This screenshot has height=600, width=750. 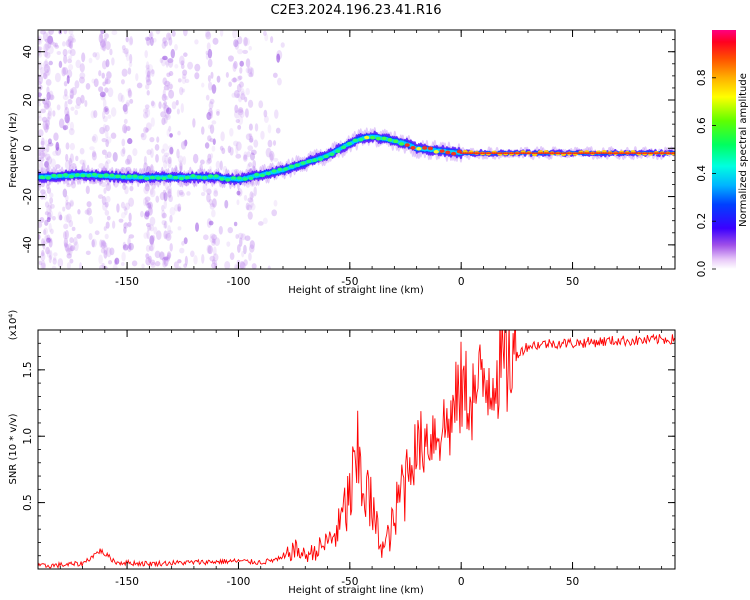 What do you see at coordinates (702, 173) in the screenshot?
I see `colorbar-tick-label: 0.4` at bounding box center [702, 173].